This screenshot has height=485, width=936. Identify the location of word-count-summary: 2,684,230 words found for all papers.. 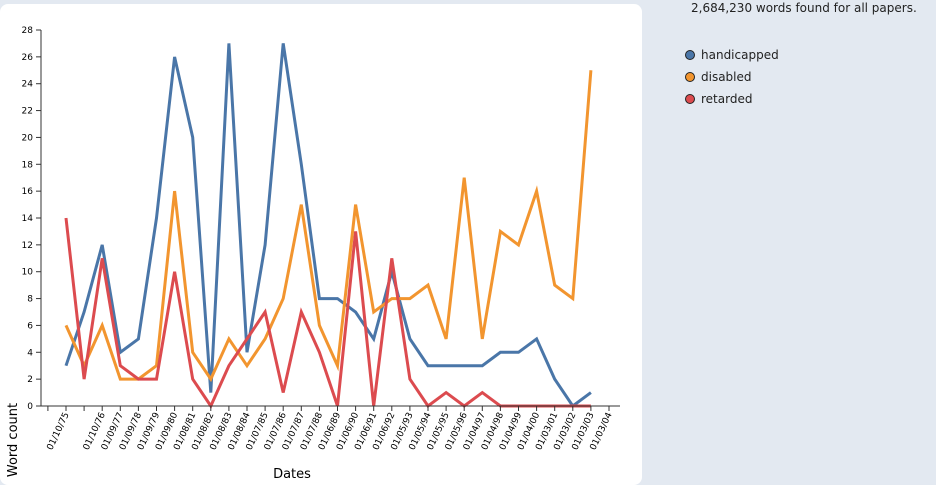
(804, 8).